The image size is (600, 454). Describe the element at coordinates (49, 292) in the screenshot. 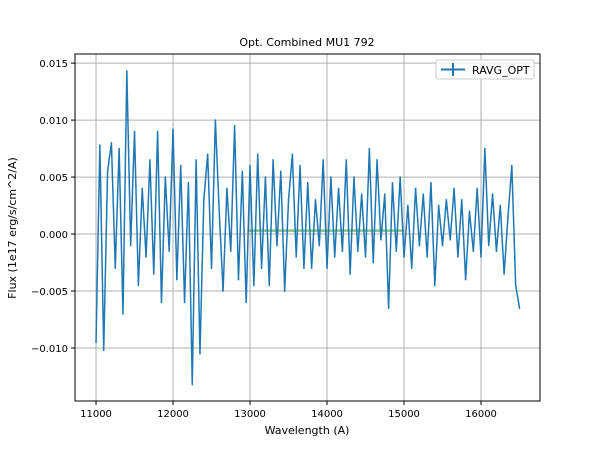

I see `y-tick-label: −0.005` at that location.